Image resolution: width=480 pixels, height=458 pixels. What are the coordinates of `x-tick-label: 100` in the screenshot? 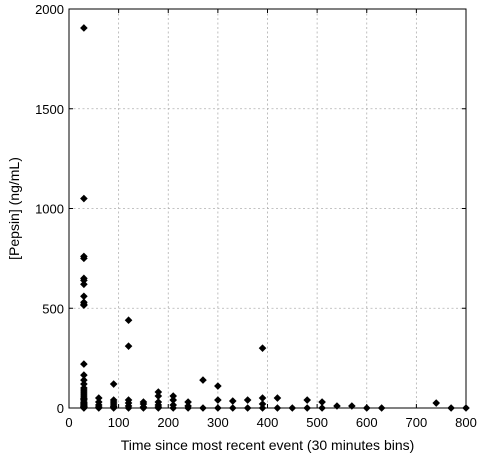 It's located at (119, 422).